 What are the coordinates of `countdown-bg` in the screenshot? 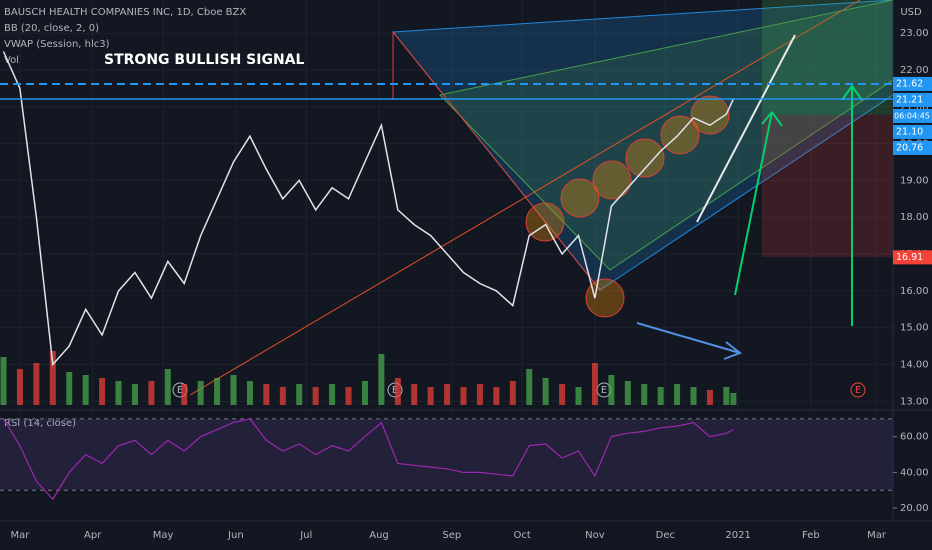 It's located at (912, 115).